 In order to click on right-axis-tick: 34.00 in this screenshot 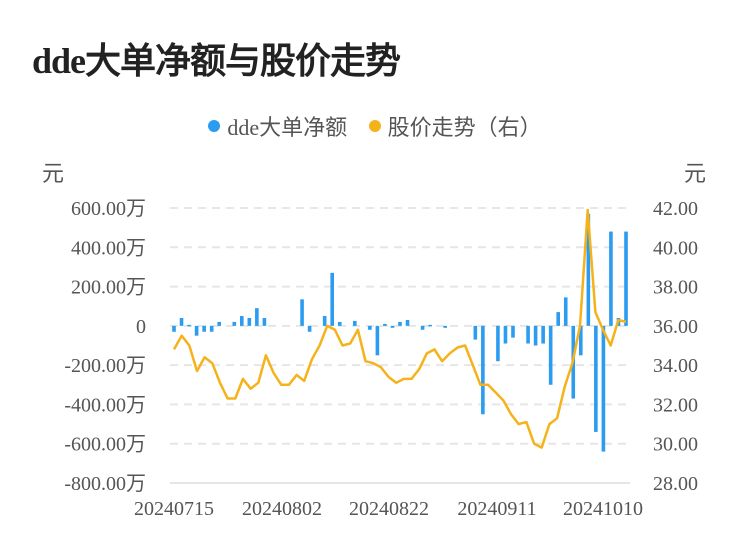, I will do `click(675, 366)`.